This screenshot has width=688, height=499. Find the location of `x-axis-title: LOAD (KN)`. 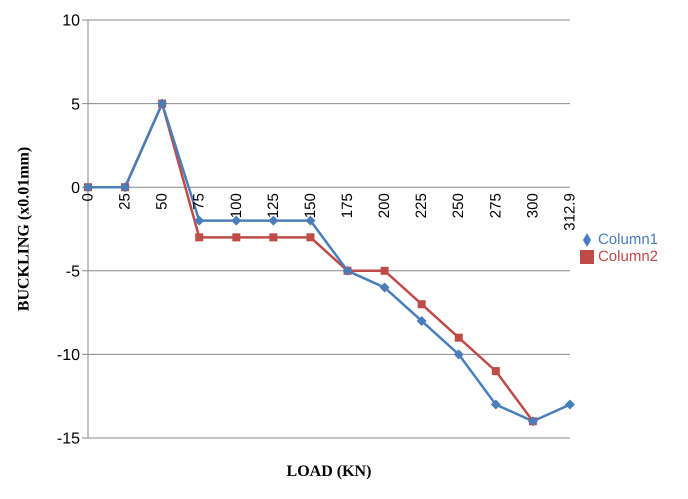

x-axis-title: LOAD (KN) is located at coordinates (329, 471).